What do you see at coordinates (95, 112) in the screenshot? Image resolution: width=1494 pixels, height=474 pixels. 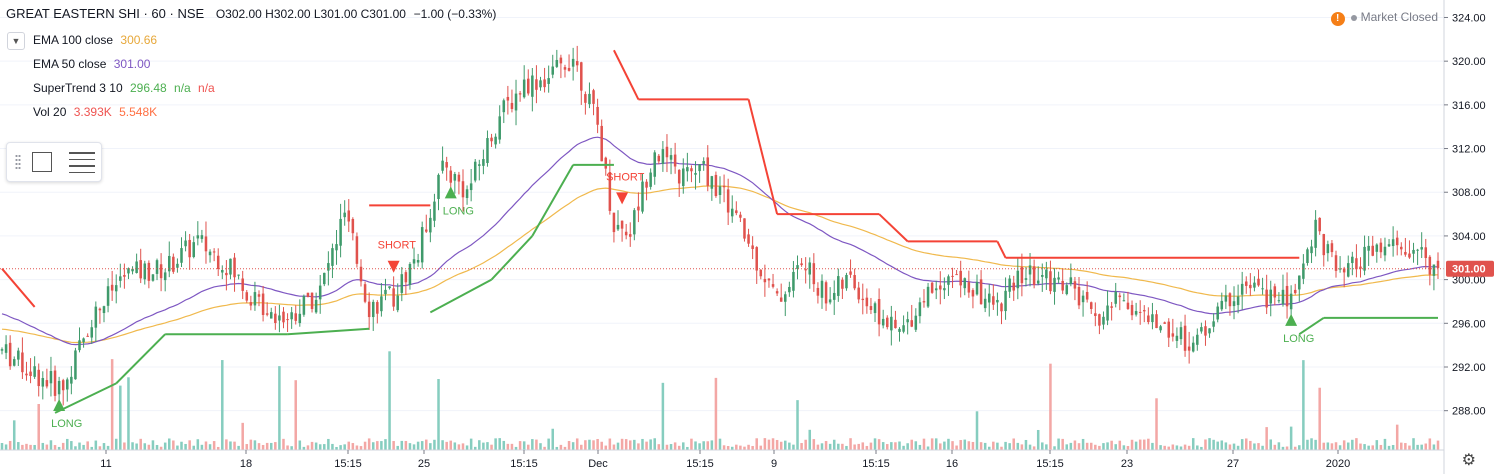 I see `indicator-volume: Vol 20 3.393K 5.548K` at bounding box center [95, 112].